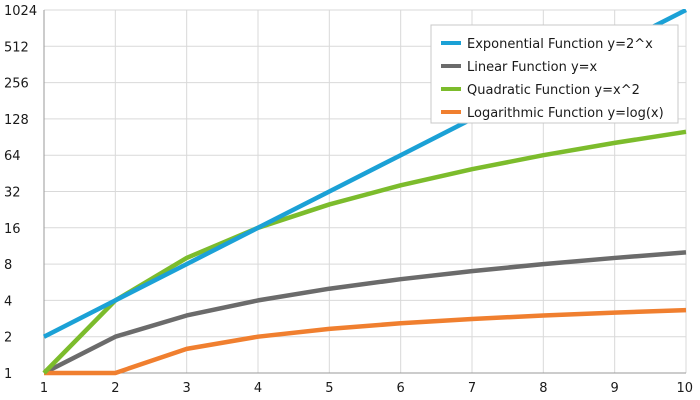 This screenshot has width=700, height=400. I want to click on y-tick-label: 2, so click(8, 338).